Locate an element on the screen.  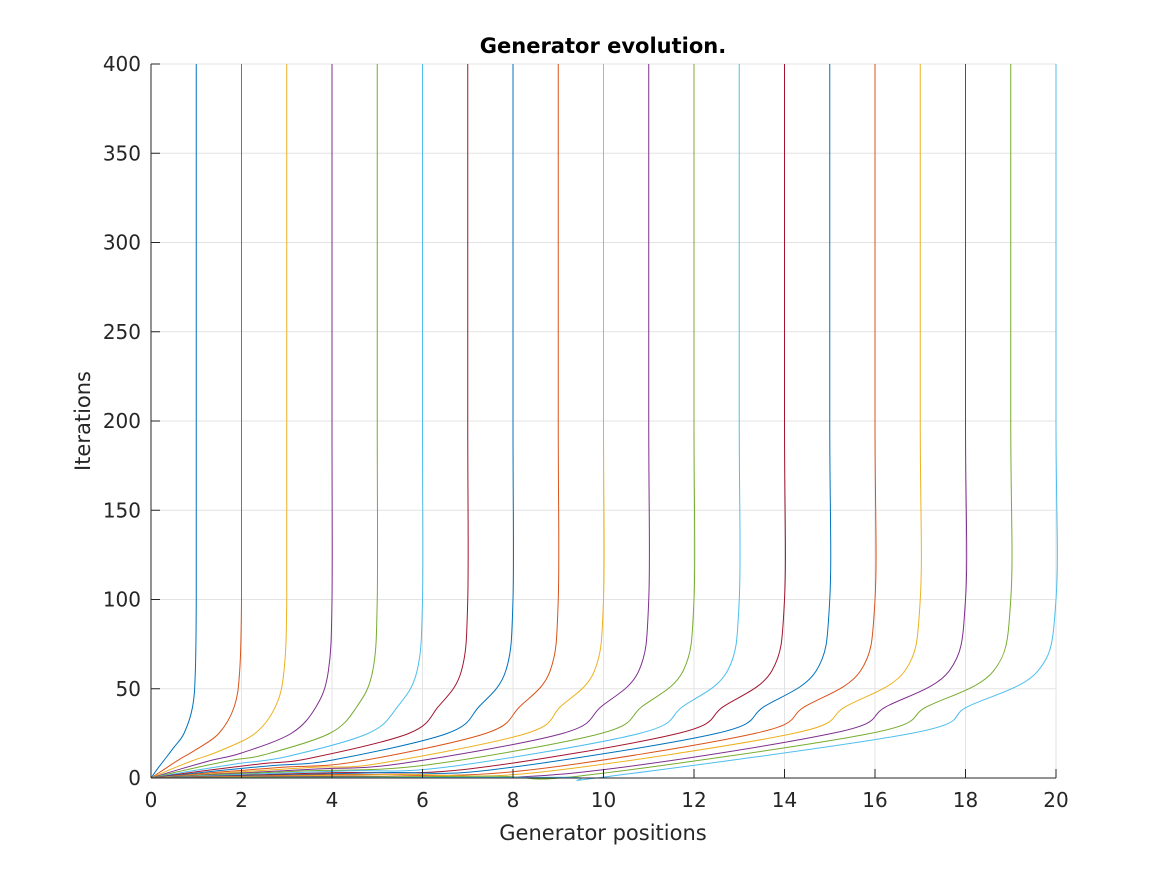
y-axis-label: Iterations is located at coordinates (83, 421).